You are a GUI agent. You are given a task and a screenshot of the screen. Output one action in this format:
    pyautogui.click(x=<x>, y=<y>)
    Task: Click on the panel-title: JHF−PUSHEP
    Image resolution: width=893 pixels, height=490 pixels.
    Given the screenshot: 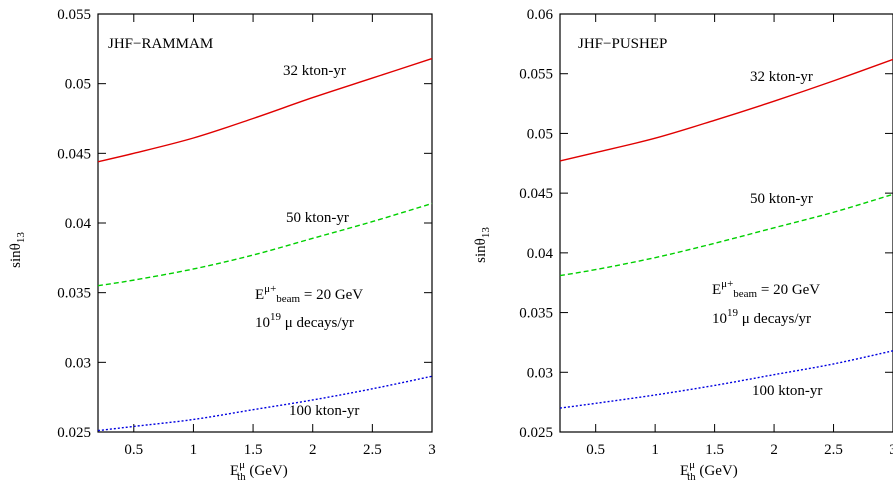 What is the action you would take?
    pyautogui.click(x=622, y=44)
    